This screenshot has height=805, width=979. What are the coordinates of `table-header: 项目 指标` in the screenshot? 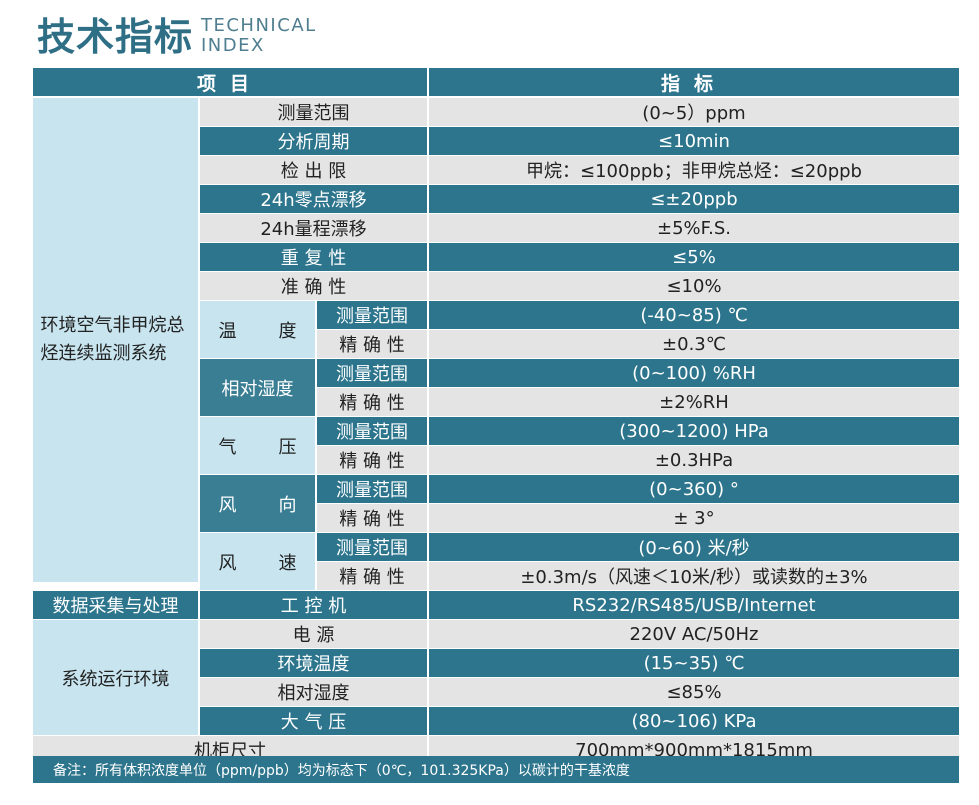 It's located at (496, 82).